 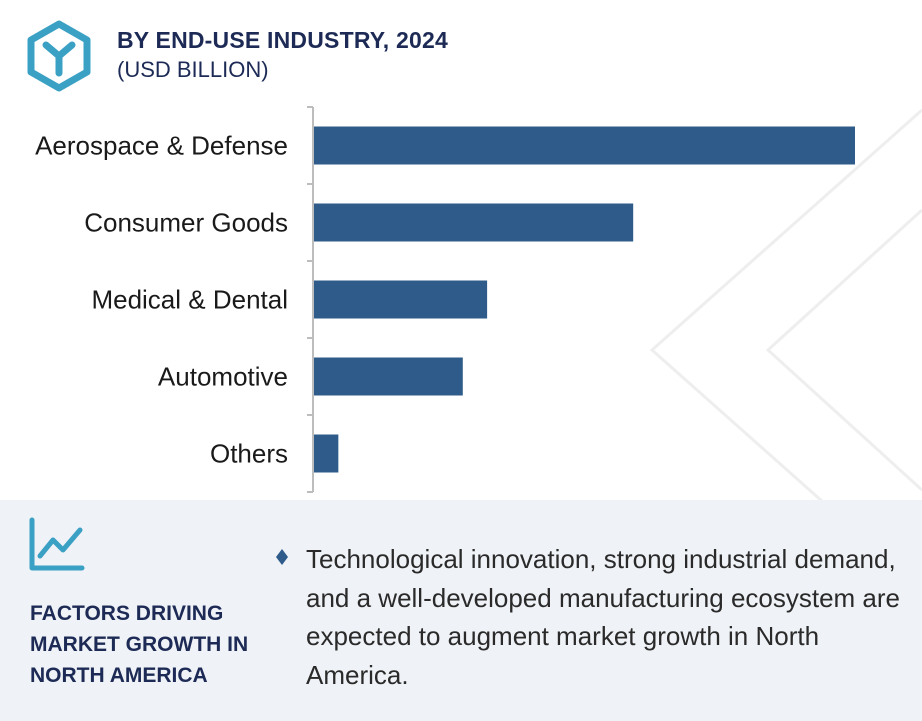 What do you see at coordinates (461, 50) in the screenshot?
I see `chart-header: BY END-USE INDUSTRY, 2024 (USD BILLION)` at bounding box center [461, 50].